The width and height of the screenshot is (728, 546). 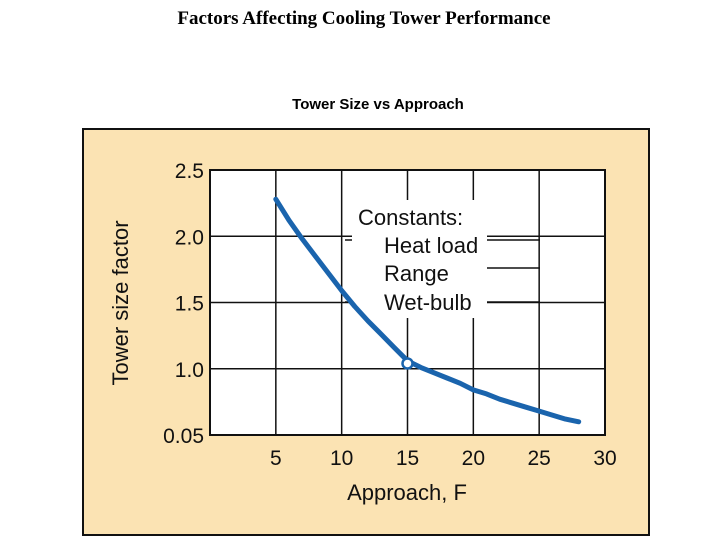 I want to click on x-tick-label: 15, so click(x=407, y=458).